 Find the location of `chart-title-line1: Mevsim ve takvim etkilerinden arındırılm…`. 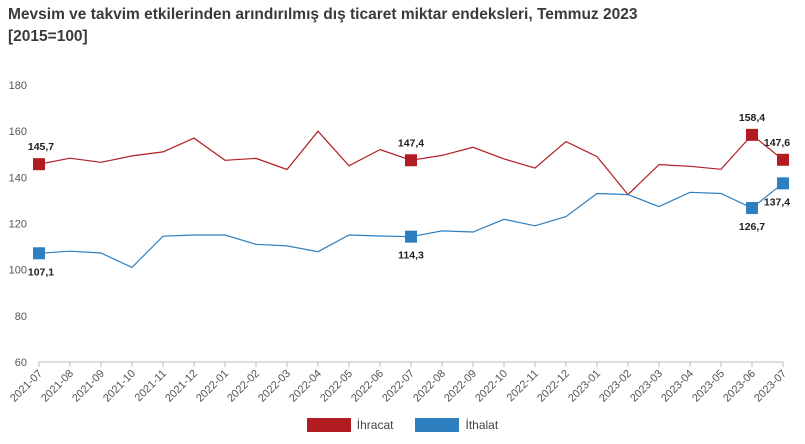

chart-title-line1: Mevsim ve takvim etkilerinden arındırılm… is located at coordinates (323, 14).